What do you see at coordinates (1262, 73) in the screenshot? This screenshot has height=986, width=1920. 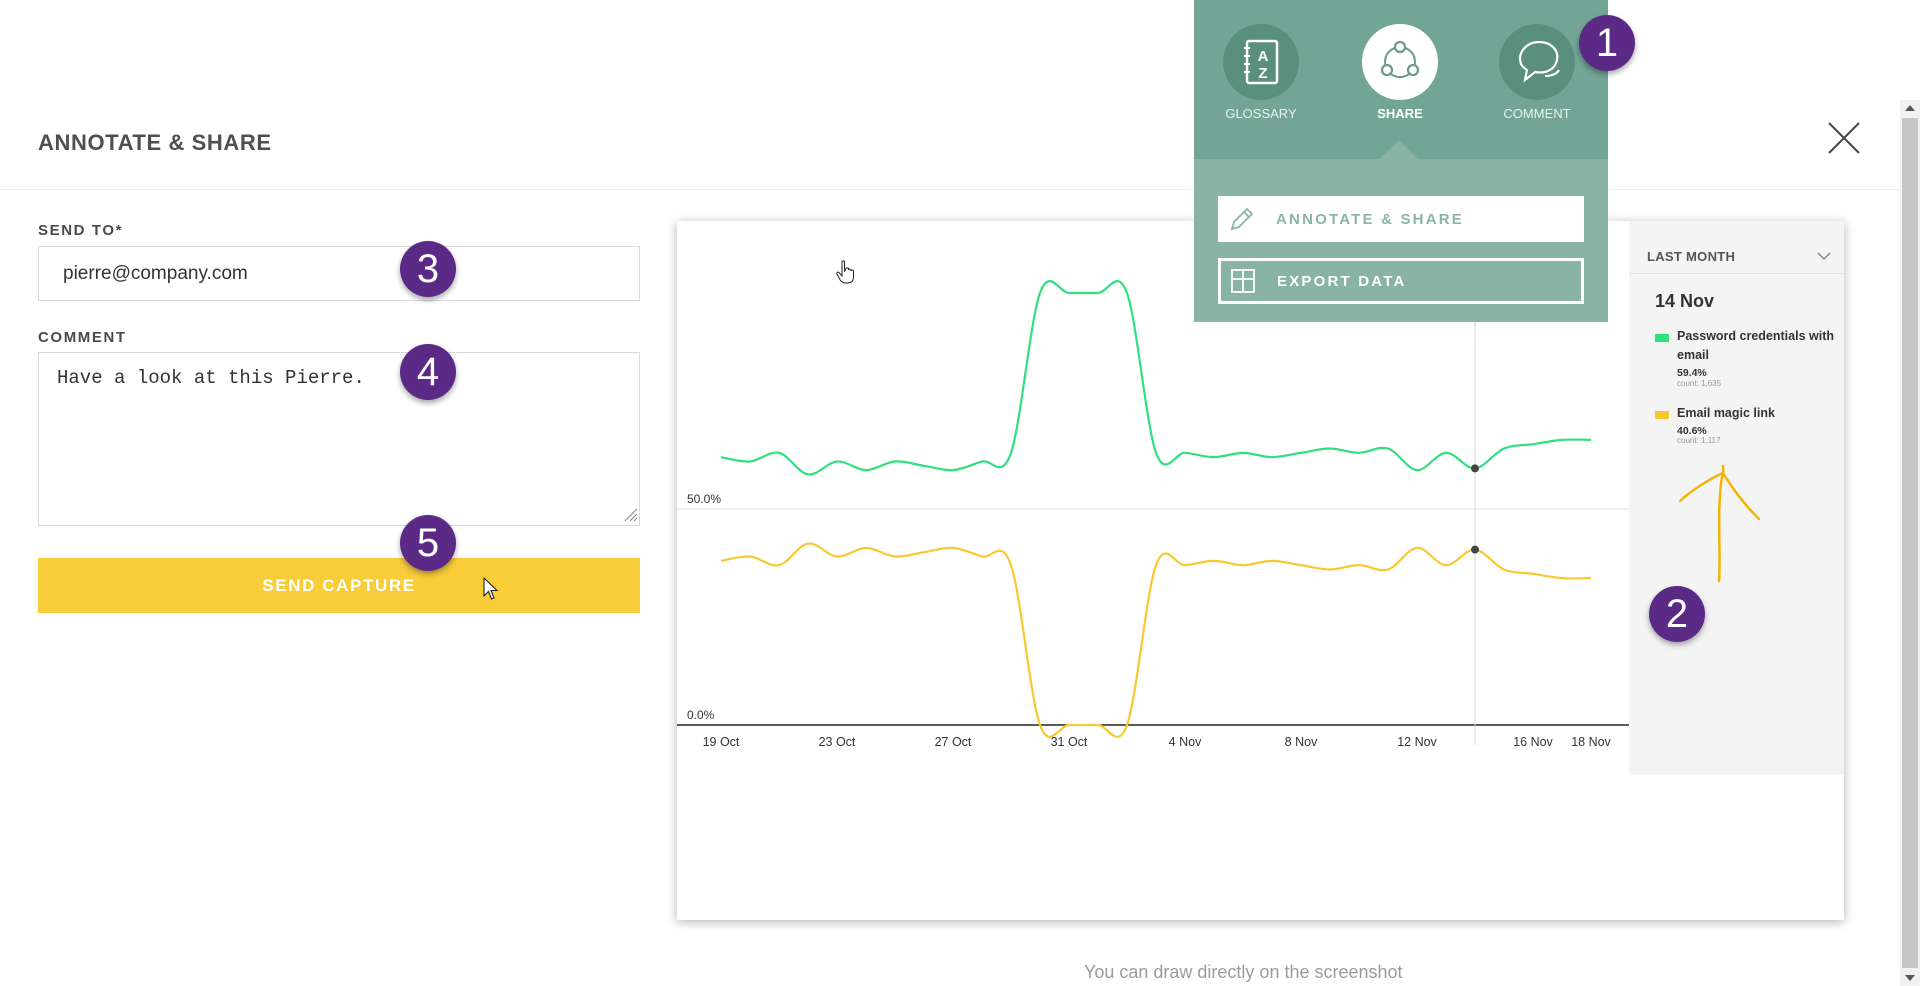 I see `svg-text: Z` at bounding box center [1262, 73].